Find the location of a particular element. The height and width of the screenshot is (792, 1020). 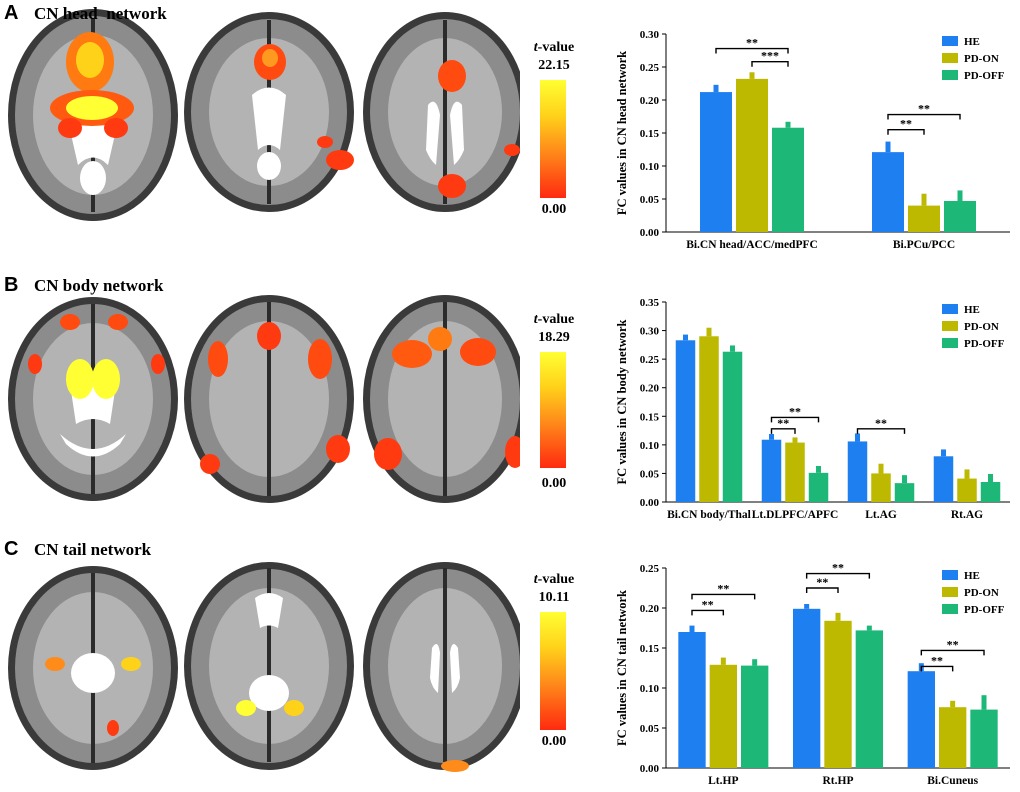

x-tick-label: Rt.HP is located at coordinates (838, 781).